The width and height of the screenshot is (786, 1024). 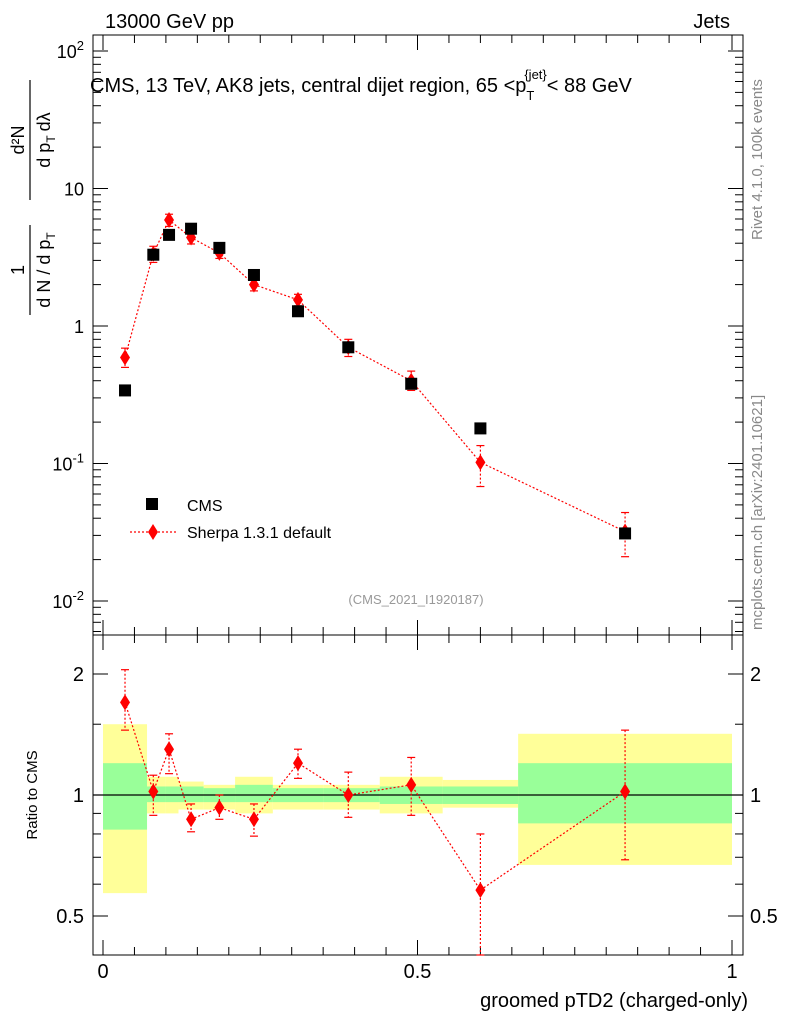 What do you see at coordinates (755, 796) in the screenshot?
I see `ratio-tick-label-right: 1` at bounding box center [755, 796].